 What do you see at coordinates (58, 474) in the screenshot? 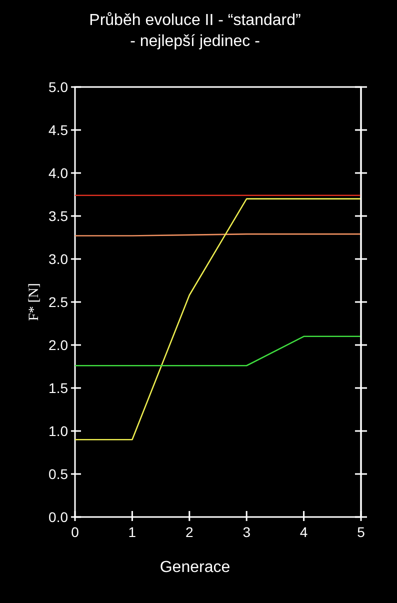
I see `y-tick-label: 0.5` at bounding box center [58, 474].